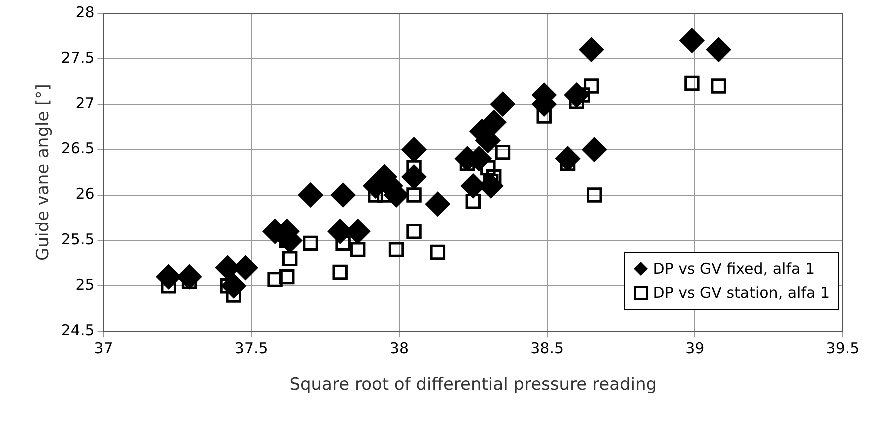  What do you see at coordinates (843, 348) in the screenshot?
I see `x-tick-label: 39.5` at bounding box center [843, 348].